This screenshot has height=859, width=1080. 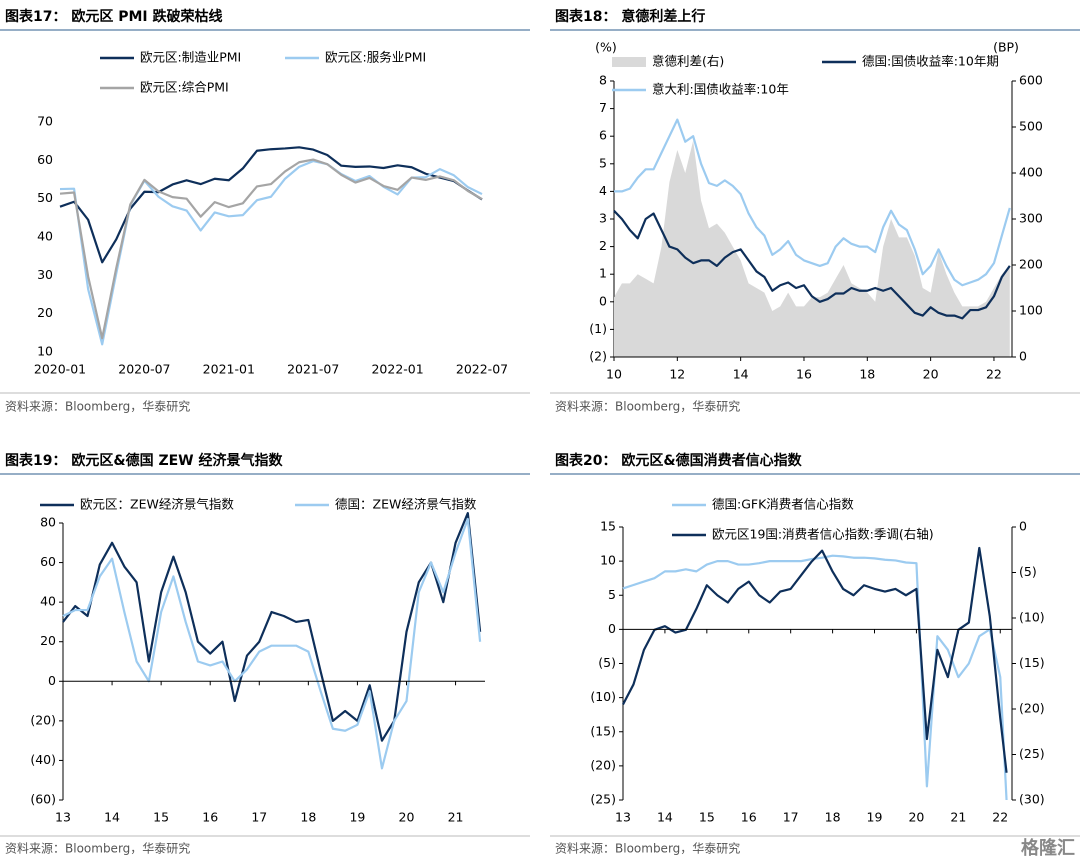 What do you see at coordinates (144, 460) in the screenshot?
I see `chart-title: 图表19： 欧元区&德国 ZEW 经济景气指数` at bounding box center [144, 460].